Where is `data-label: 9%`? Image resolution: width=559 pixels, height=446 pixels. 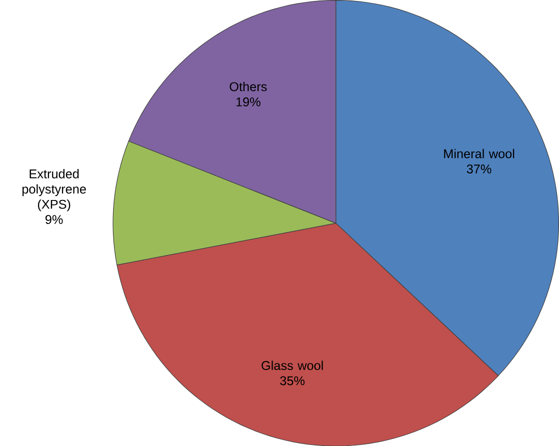 data-label: 9% is located at coordinates (54, 219).